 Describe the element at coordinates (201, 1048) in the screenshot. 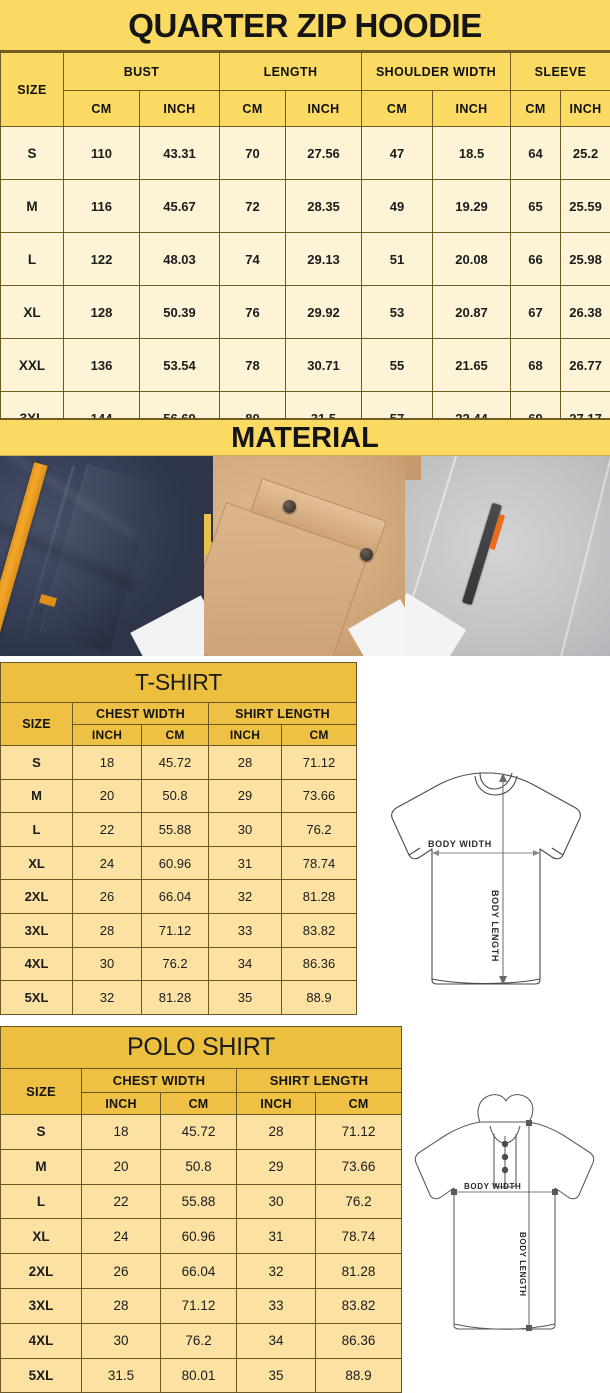

I see `polo-title-row: POLO SHIRT` at that location.